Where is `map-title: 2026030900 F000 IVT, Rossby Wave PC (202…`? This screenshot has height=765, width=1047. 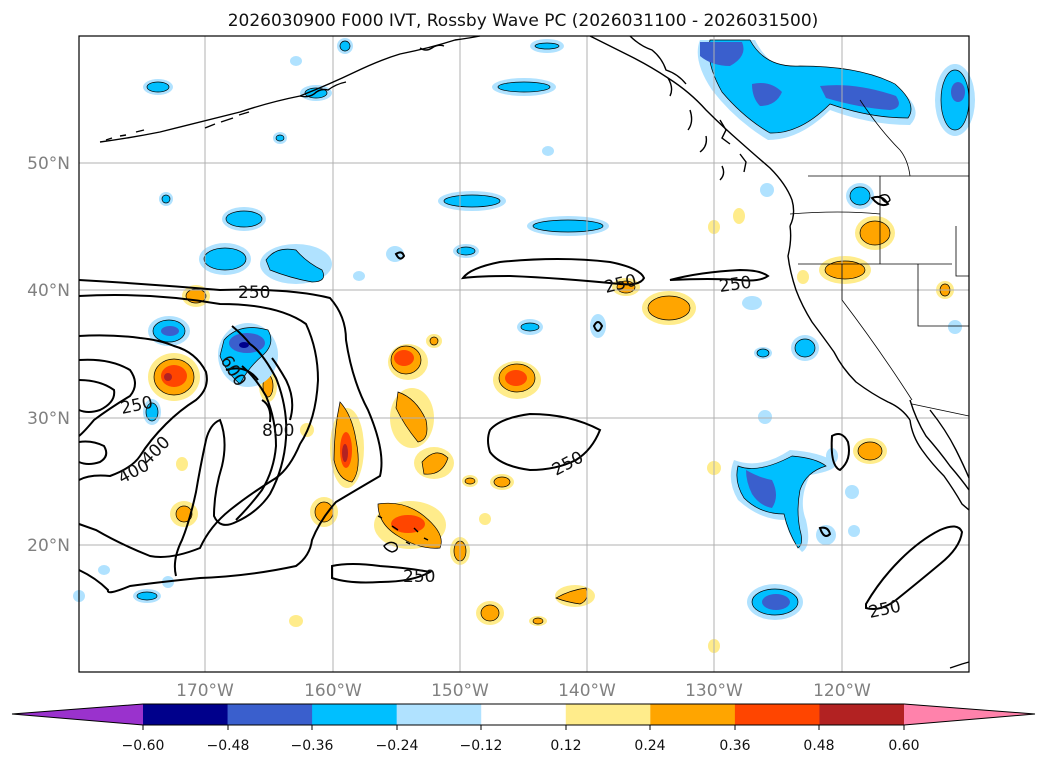
map-title: 2026030900 F000 IVT, Rossby Wave PC (202… is located at coordinates (523, 21).